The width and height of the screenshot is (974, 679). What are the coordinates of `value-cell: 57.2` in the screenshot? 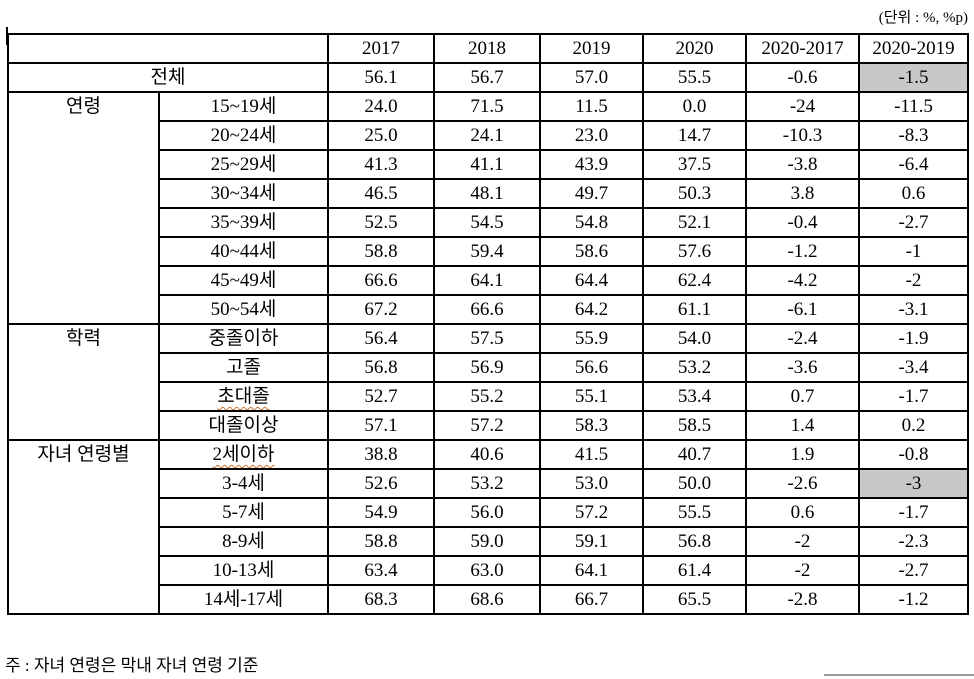 It's located at (591, 512).